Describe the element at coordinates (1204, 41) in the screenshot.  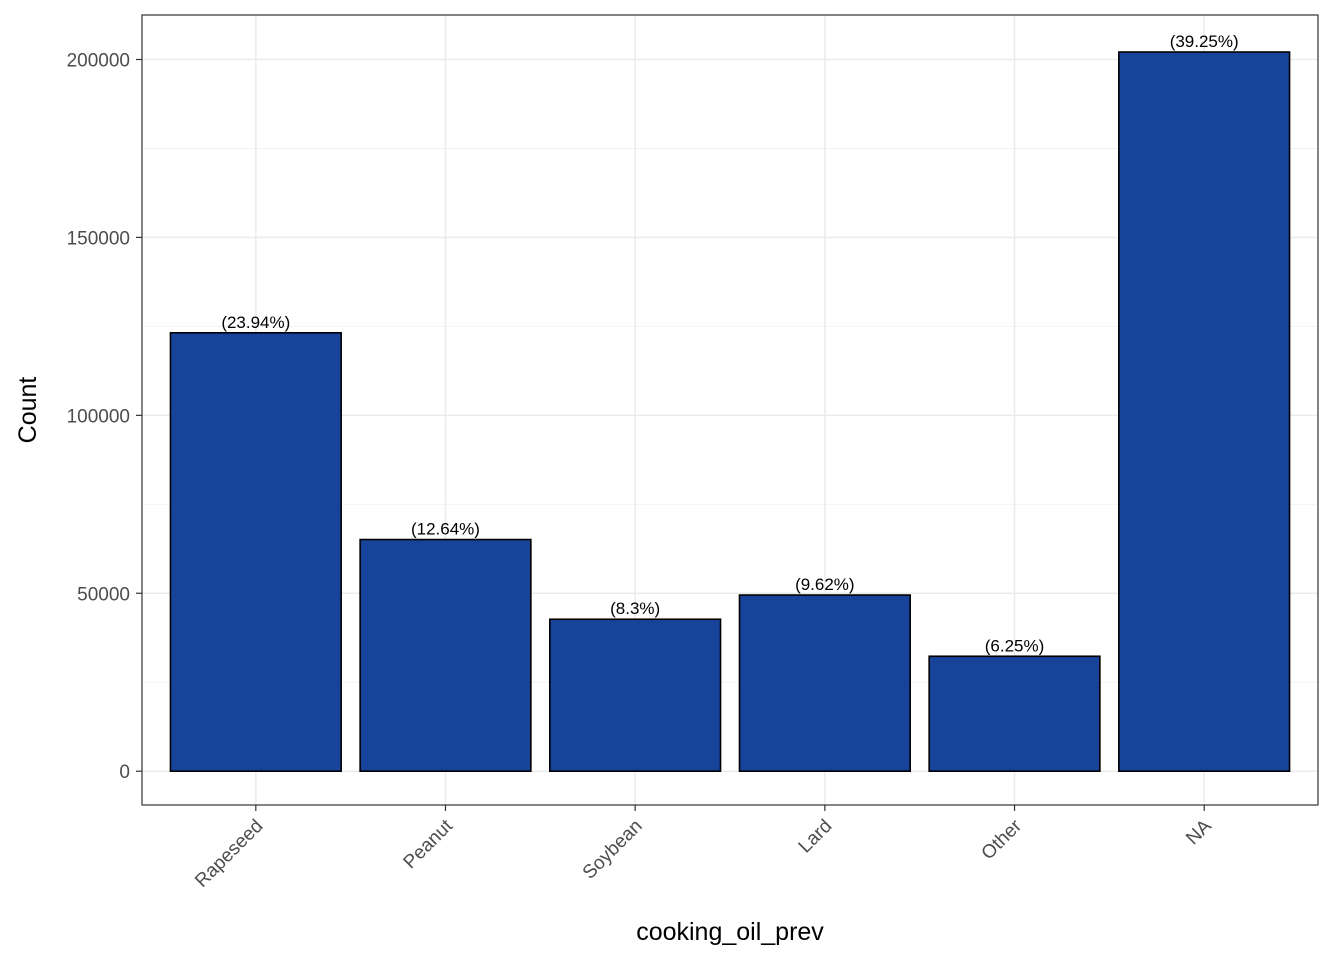
I see `bar-label-na: (39.25%)` at that location.